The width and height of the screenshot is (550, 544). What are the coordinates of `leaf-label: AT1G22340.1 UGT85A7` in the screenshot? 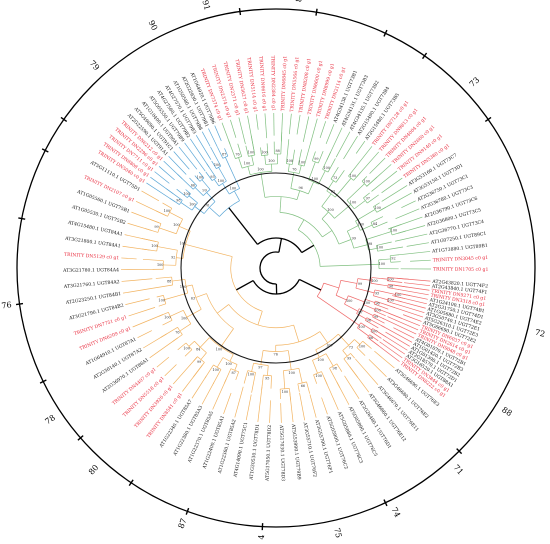 It's located at (176, 424).